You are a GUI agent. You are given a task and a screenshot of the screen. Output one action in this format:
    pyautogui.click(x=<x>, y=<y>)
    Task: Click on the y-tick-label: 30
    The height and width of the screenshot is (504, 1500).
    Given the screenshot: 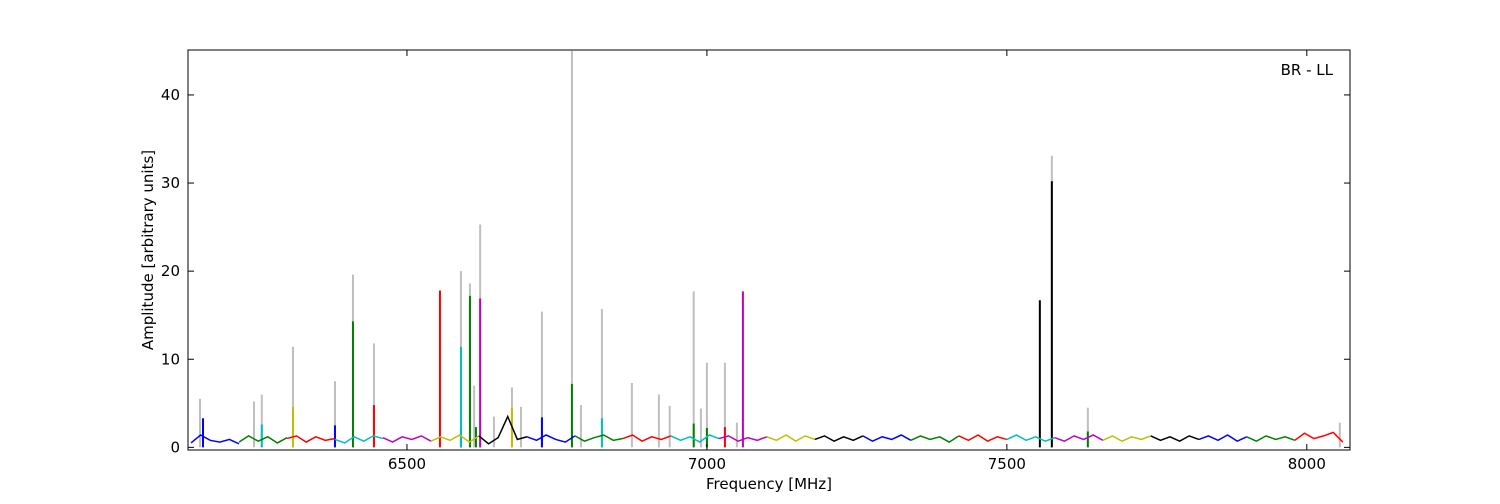 What is the action you would take?
    pyautogui.click(x=170, y=183)
    